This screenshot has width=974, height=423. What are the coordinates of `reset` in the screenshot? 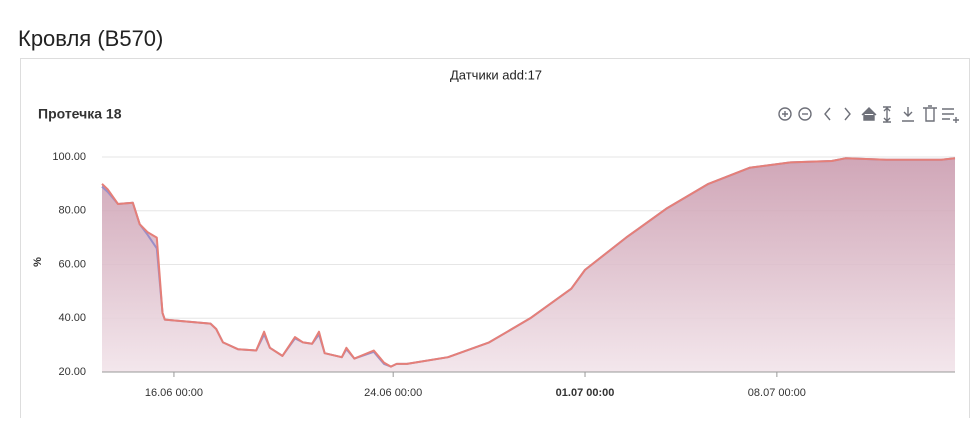 It's located at (869, 114).